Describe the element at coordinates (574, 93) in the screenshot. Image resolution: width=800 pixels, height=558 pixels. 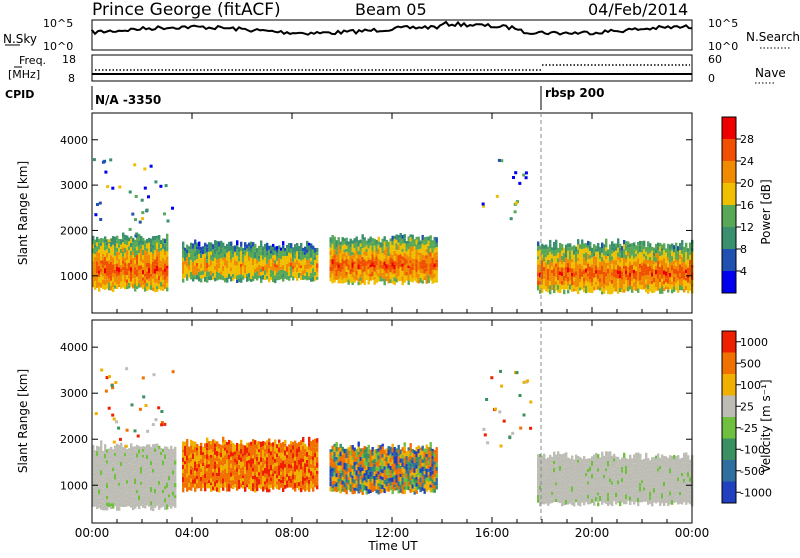
I see `cpid-second: rbsp 200` at that location.